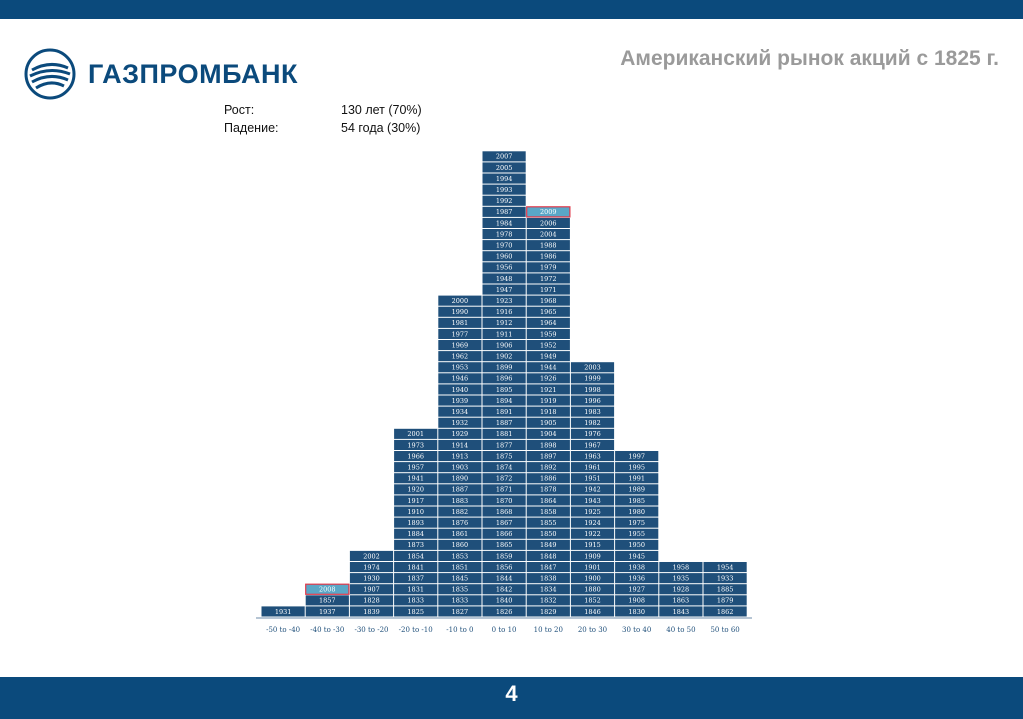  I want to click on year-label: 1902, so click(504, 356).